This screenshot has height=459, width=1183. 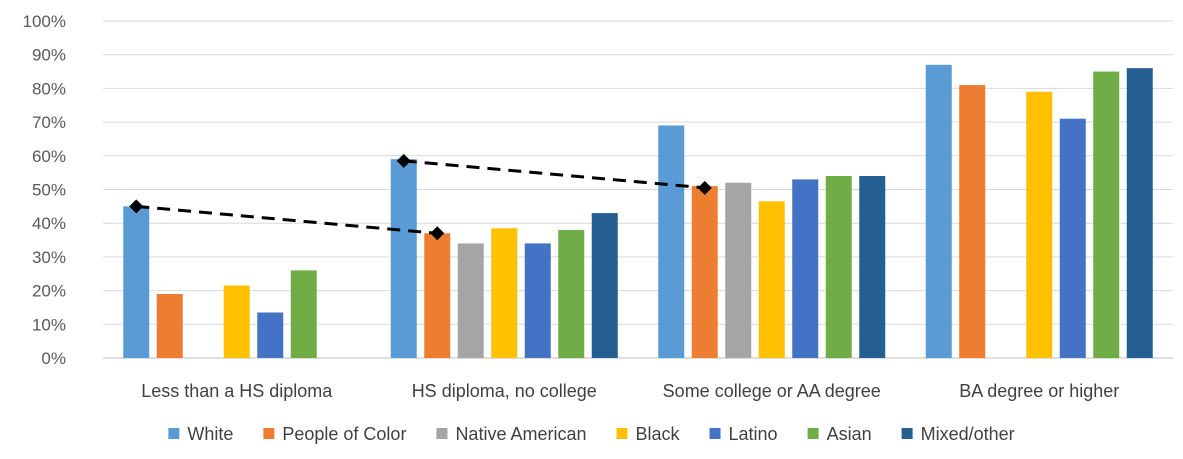 I want to click on y-tick-label: 40%, so click(x=49, y=223).